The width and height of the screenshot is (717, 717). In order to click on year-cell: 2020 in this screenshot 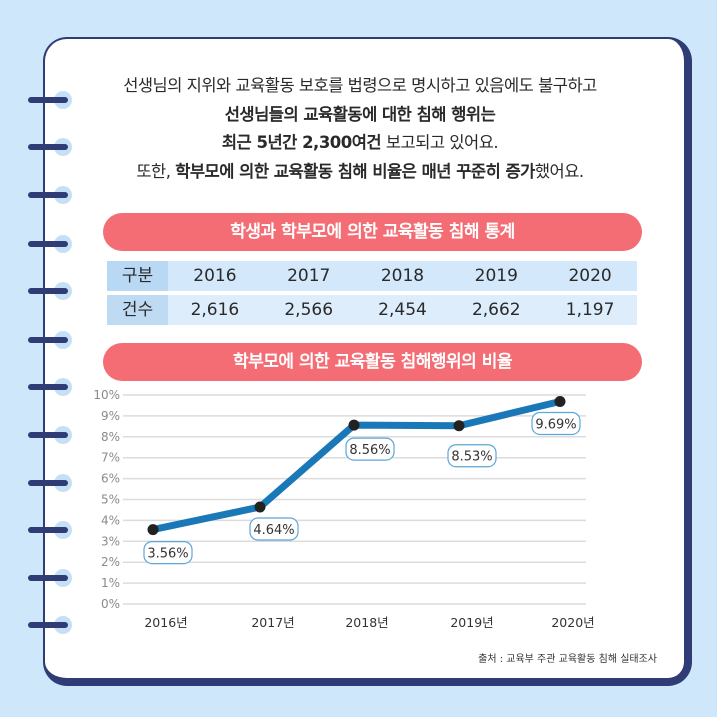, I will do `click(590, 276)`.